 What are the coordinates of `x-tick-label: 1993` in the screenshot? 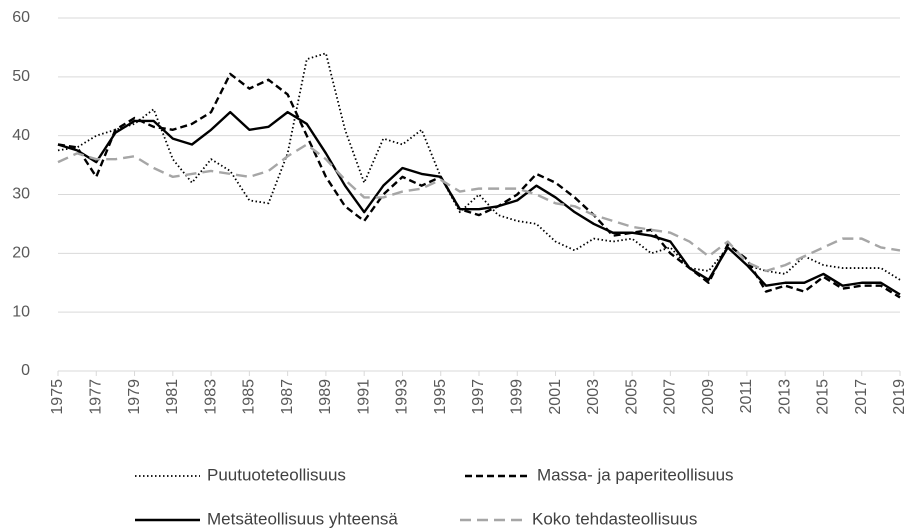 It's located at (402, 397).